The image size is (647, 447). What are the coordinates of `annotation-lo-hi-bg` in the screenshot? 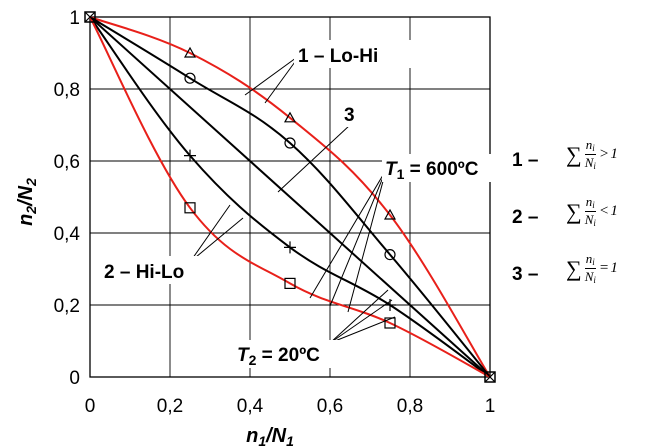 It's located at (353, 54).